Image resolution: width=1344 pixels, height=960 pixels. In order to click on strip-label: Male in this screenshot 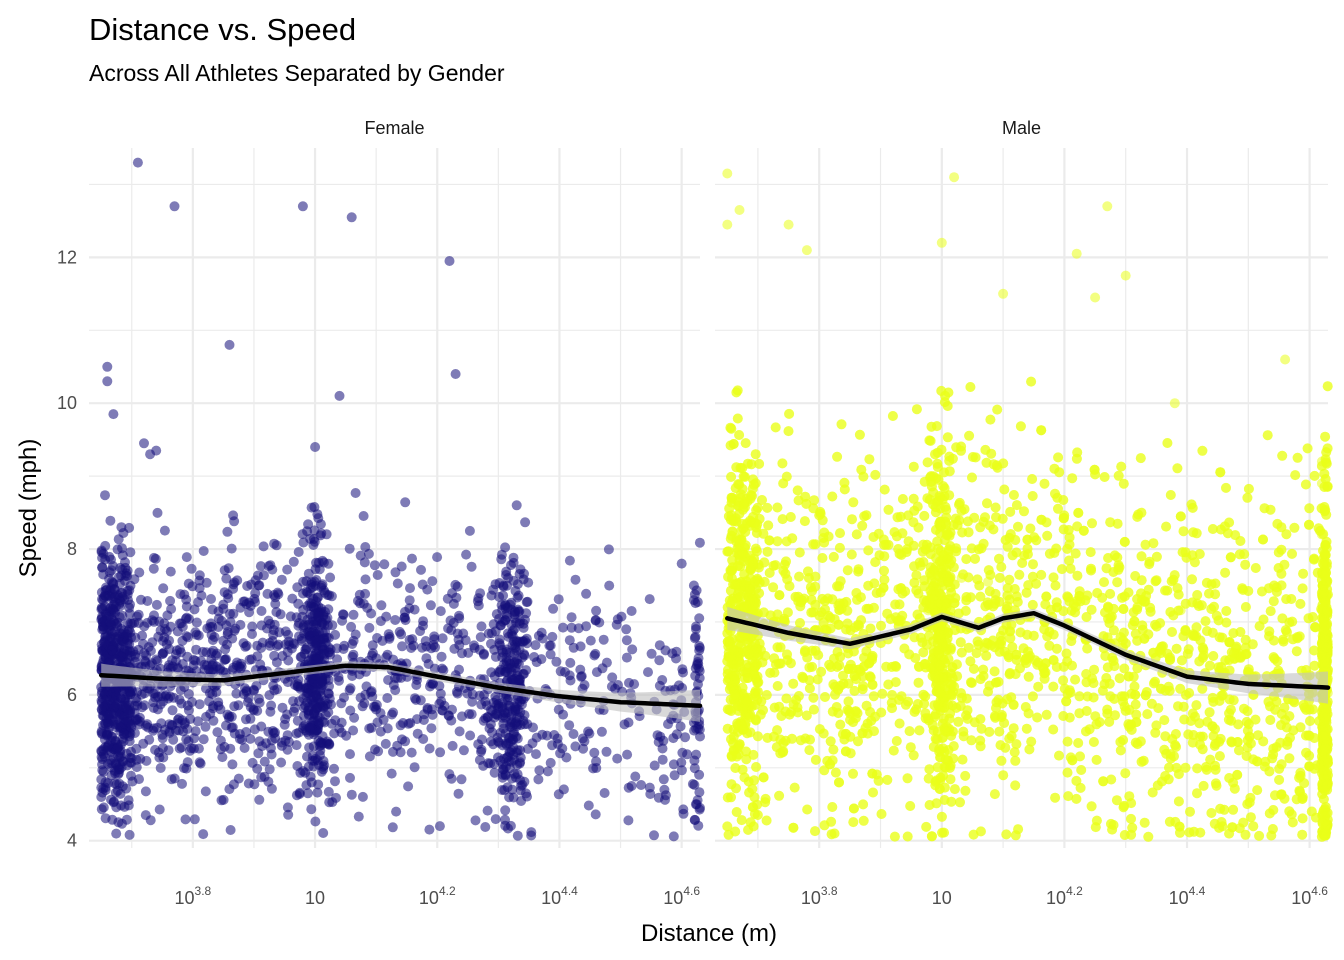, I will do `click(1021, 128)`.